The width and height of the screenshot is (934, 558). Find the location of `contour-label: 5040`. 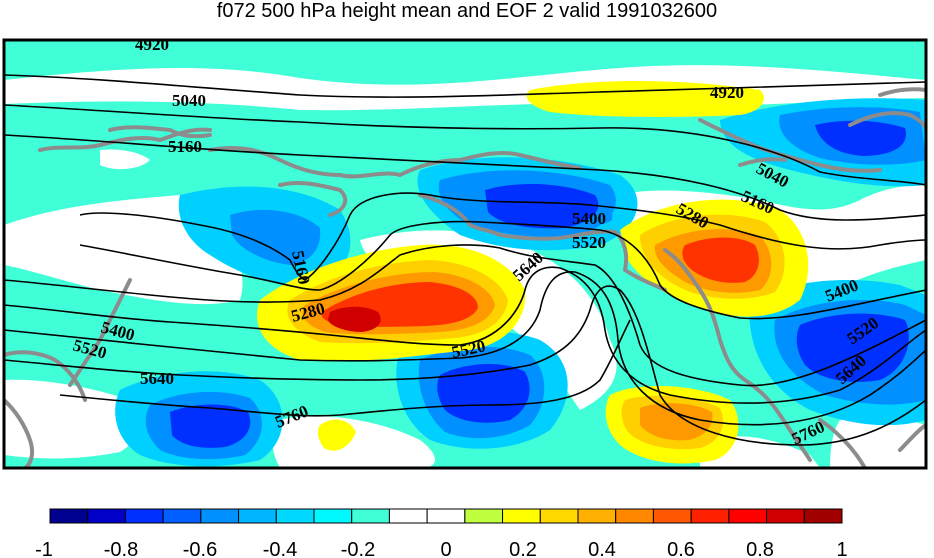

contour-label: 5040 is located at coordinates (189, 100).